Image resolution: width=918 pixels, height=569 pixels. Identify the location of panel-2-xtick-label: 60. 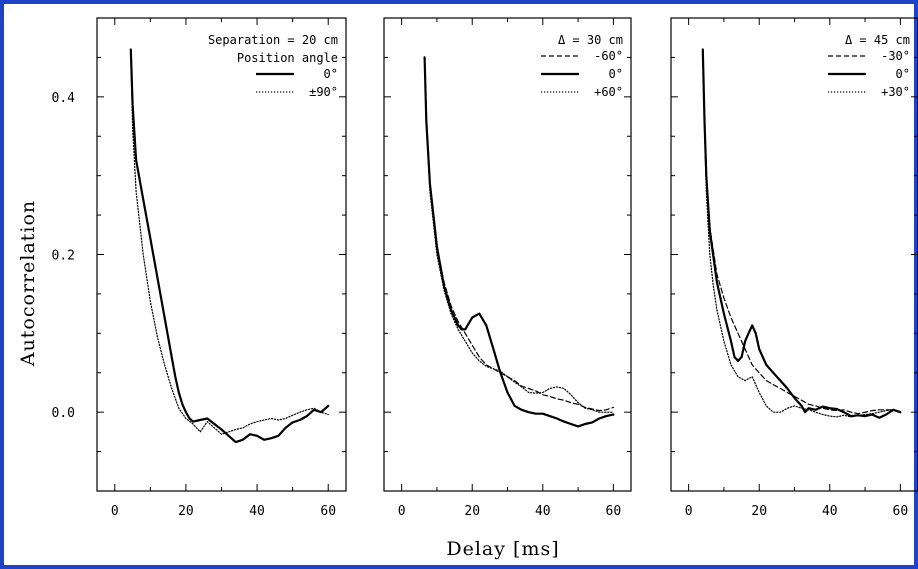
(614, 511).